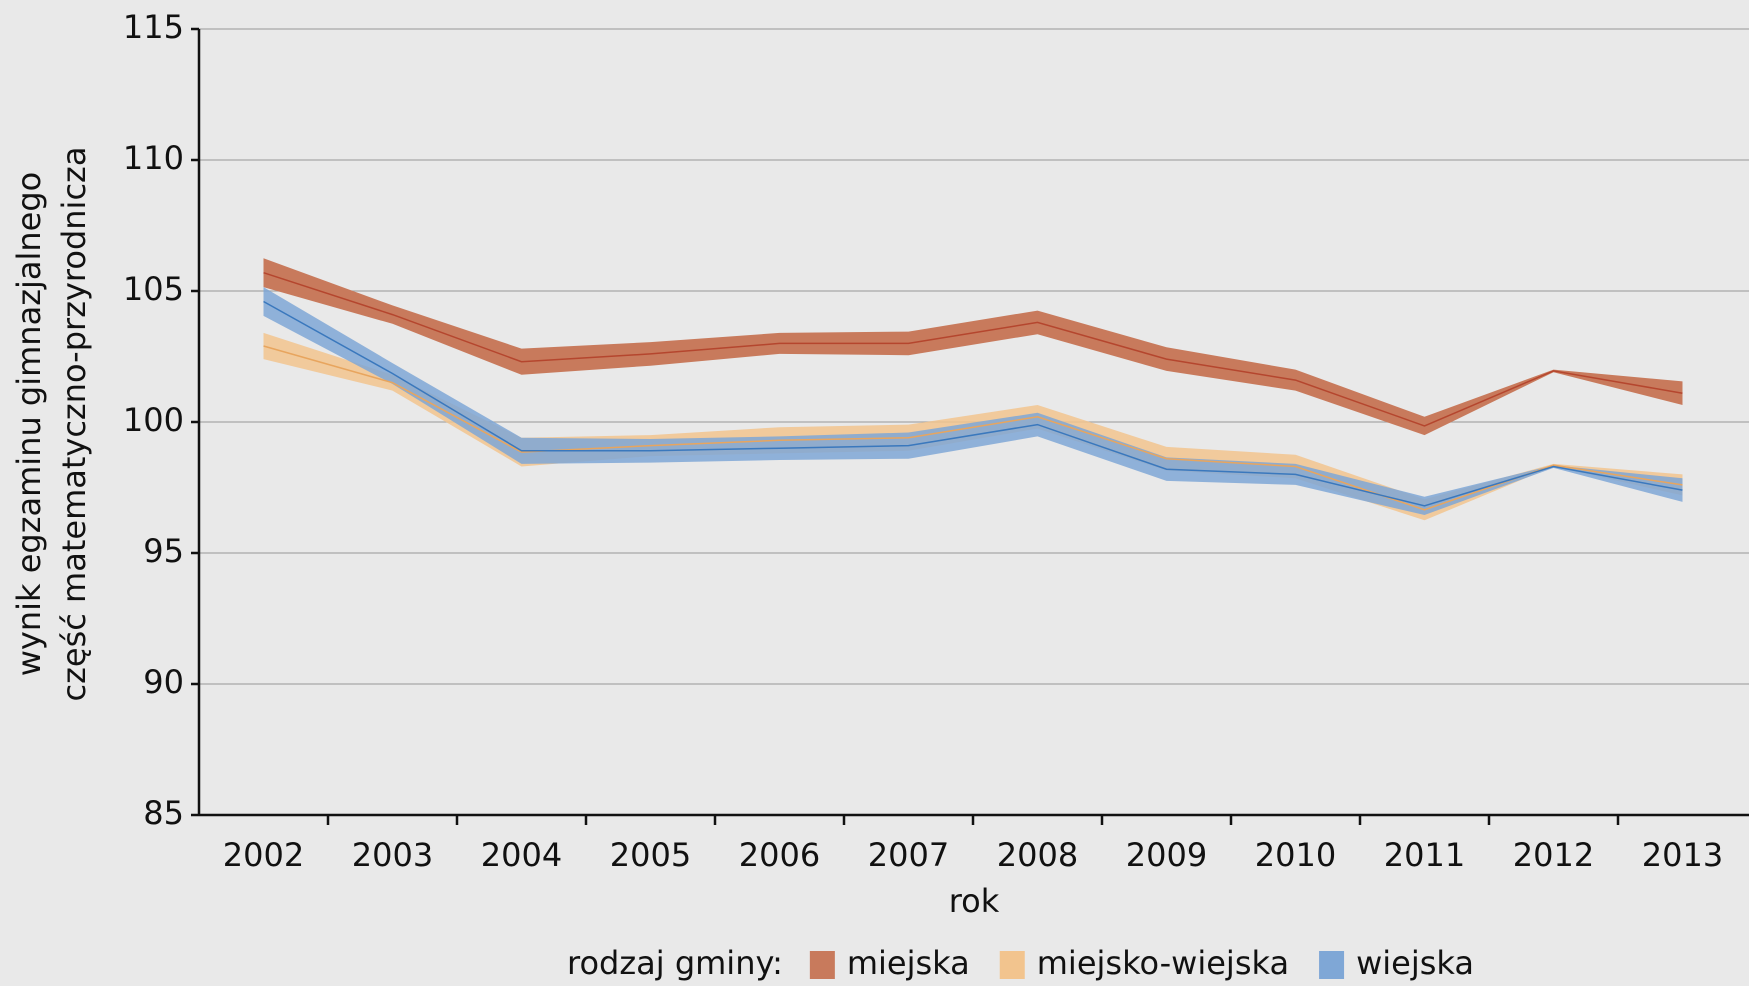 The height and width of the screenshot is (986, 1749). What do you see at coordinates (908, 855) in the screenshot?
I see `x-tick-label: 2007` at bounding box center [908, 855].